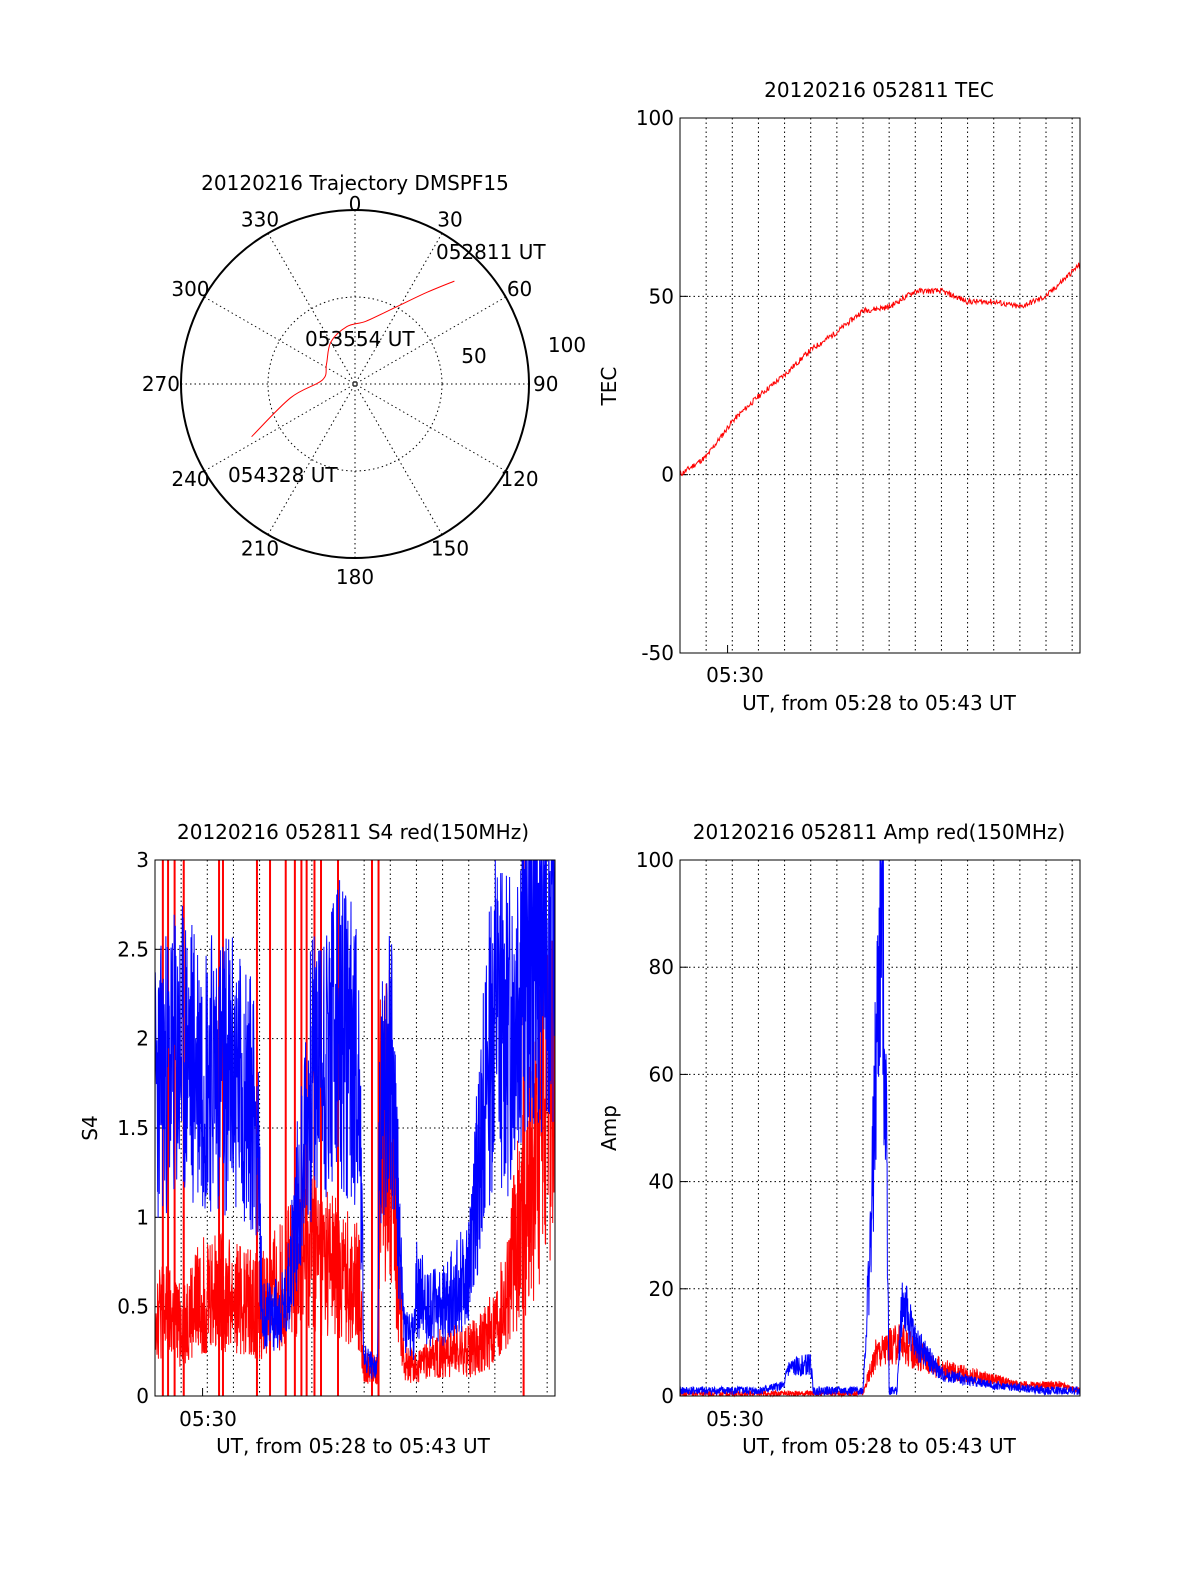 The width and height of the screenshot is (1200, 1575). Describe the element at coordinates (142, 860) in the screenshot. I see `y-tick-label: 3` at that location.